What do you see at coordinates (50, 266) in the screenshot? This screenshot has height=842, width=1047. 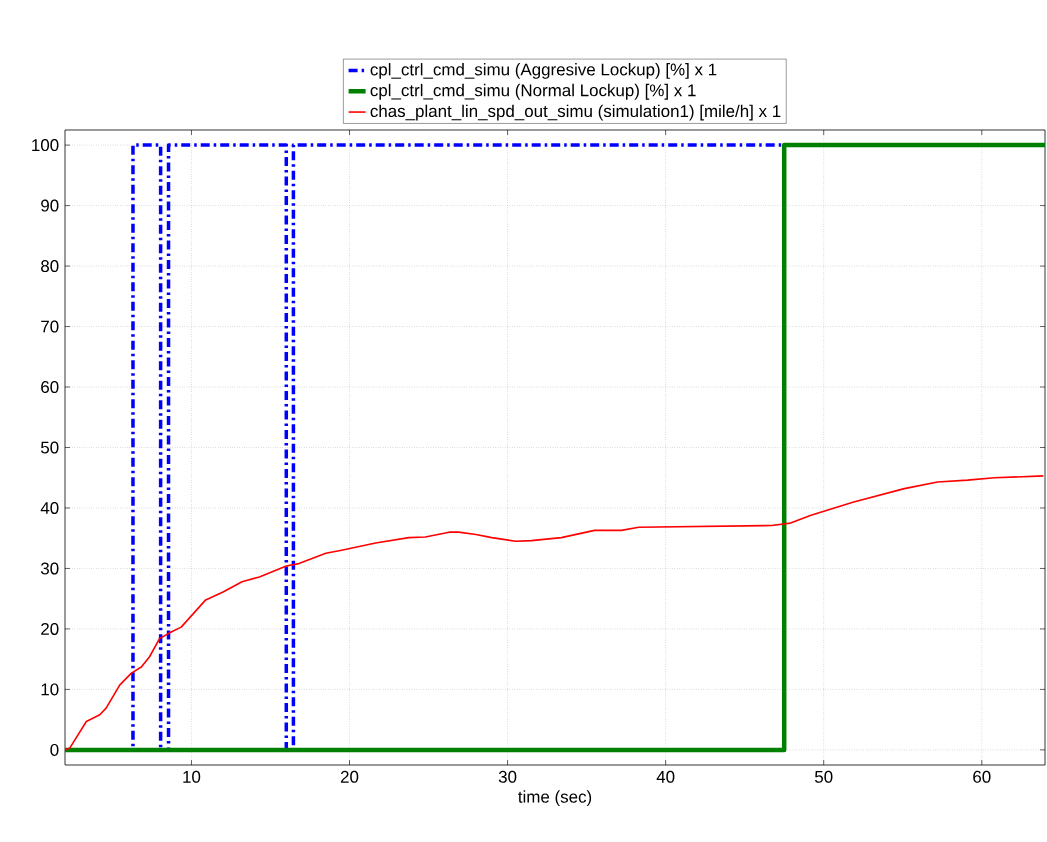 I see `y-tick-label: 80` at bounding box center [50, 266].